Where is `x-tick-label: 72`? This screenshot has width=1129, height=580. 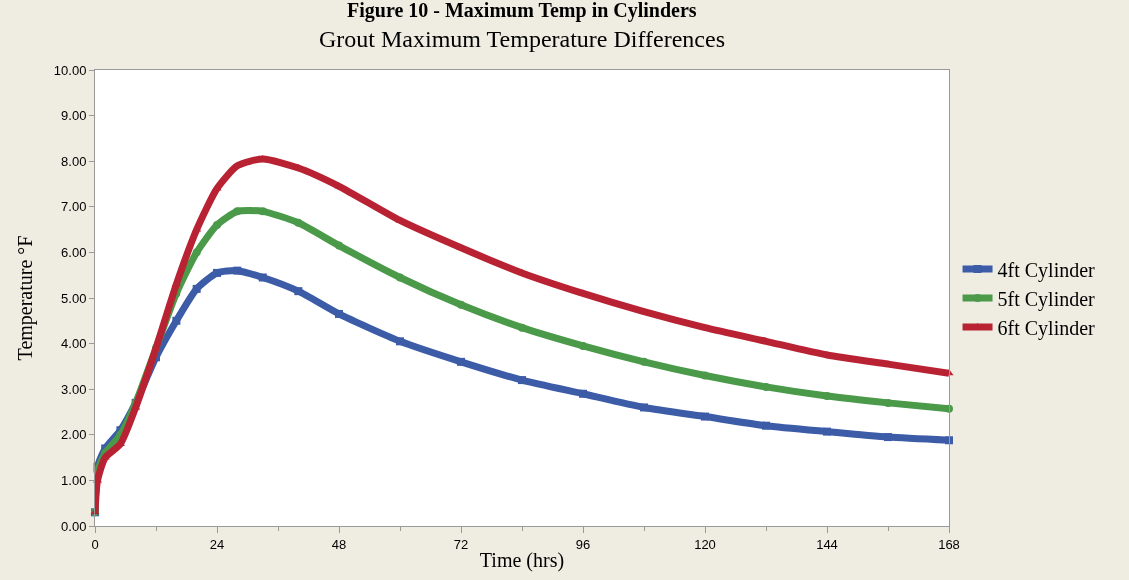
x-tick-label: 72 is located at coordinates (461, 544).